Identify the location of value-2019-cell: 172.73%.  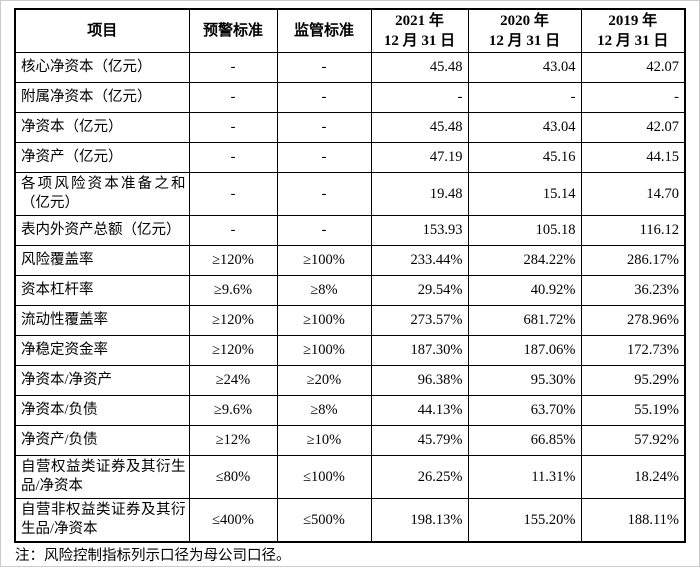
(633, 350).